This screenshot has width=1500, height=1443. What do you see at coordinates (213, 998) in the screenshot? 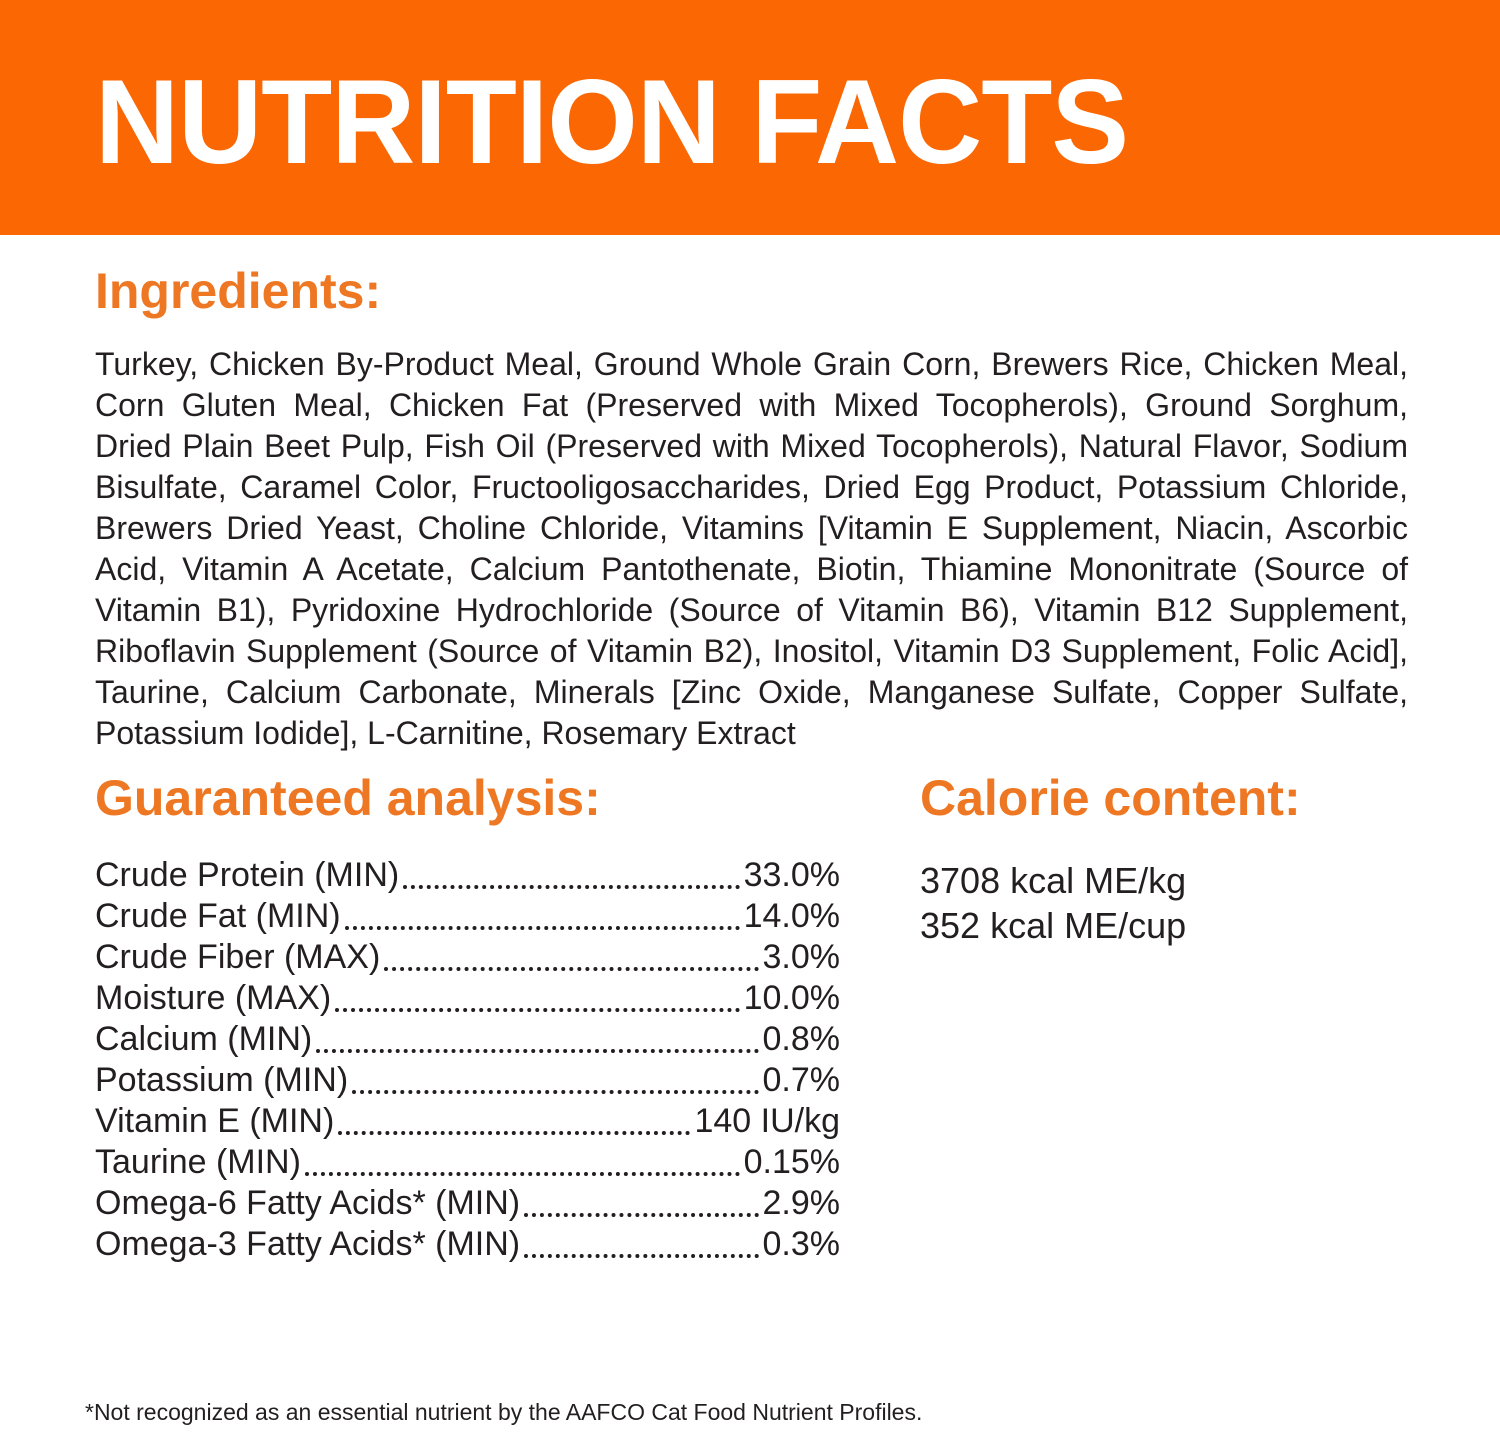
I see `analysis-label: Moisture (MAX)` at bounding box center [213, 998].